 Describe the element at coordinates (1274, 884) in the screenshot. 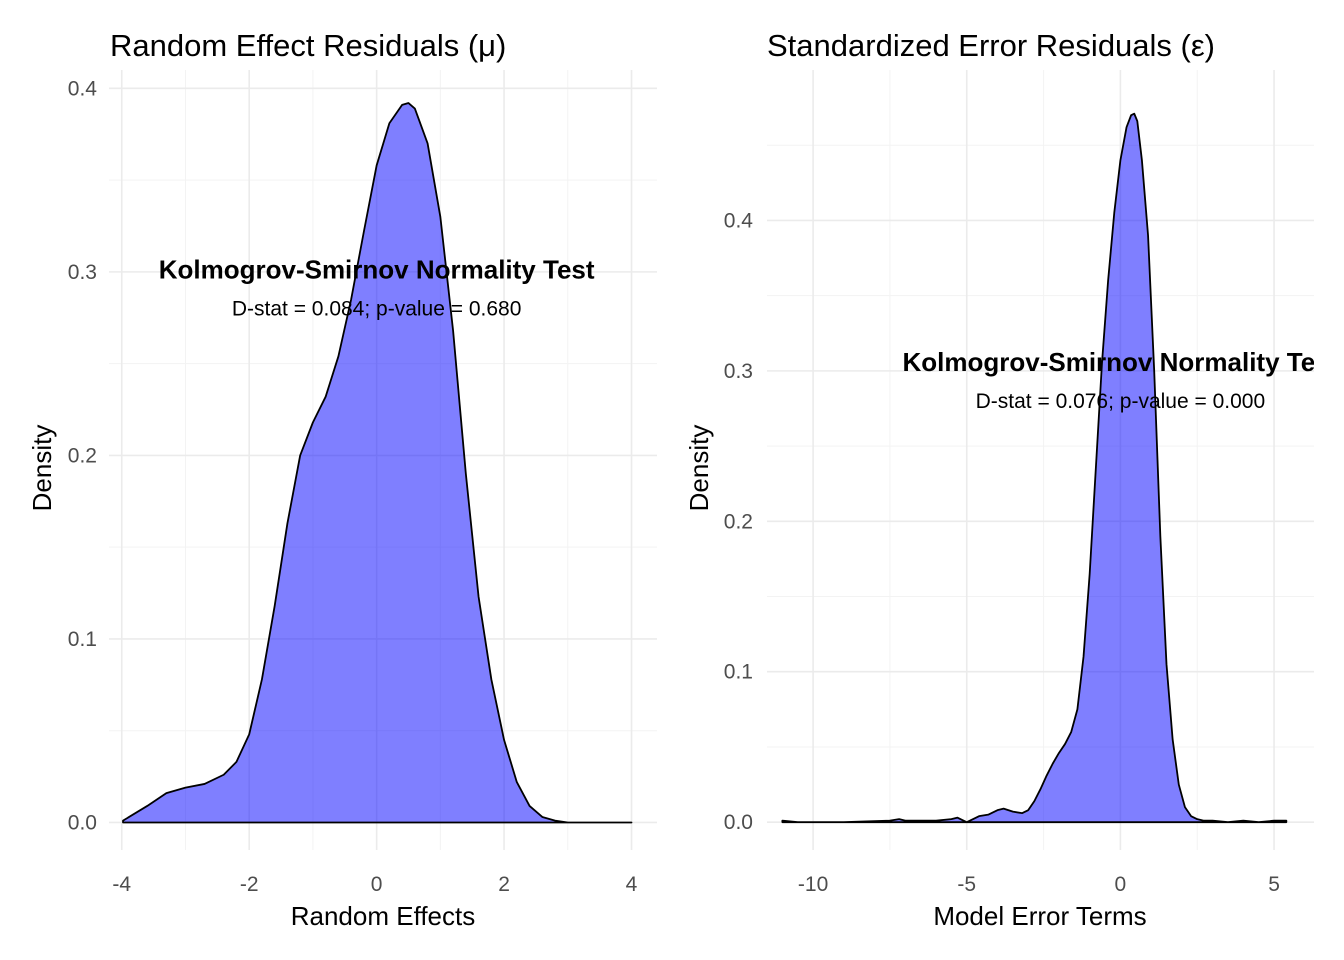

I see `x-tick-label: 5` at that location.